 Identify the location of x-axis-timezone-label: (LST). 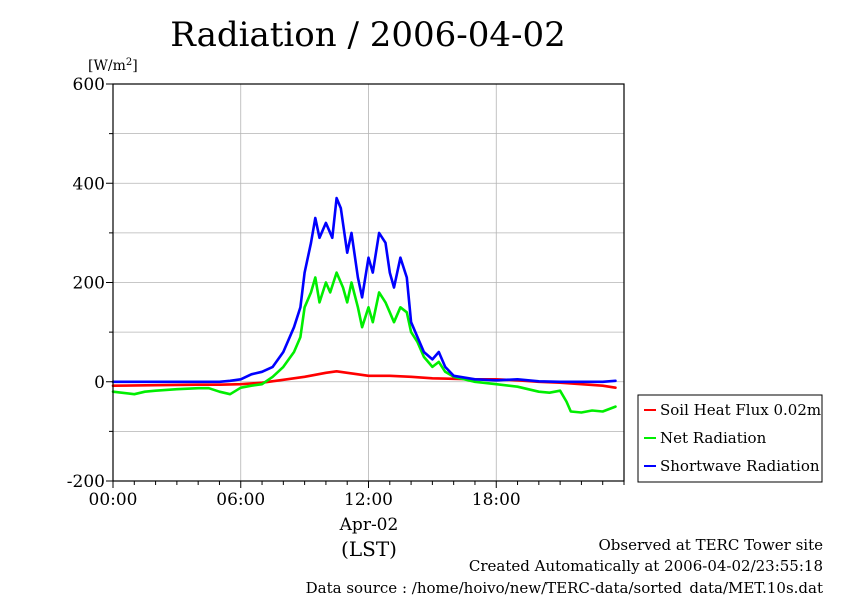
(369, 549).